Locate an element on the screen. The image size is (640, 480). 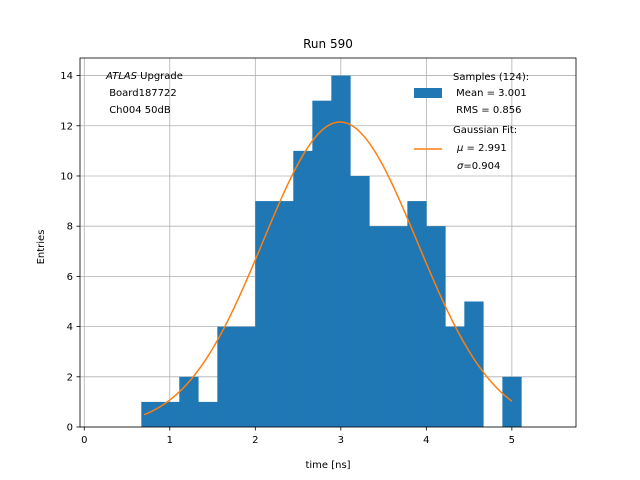
x-tick-label: 2 is located at coordinates (255, 440).